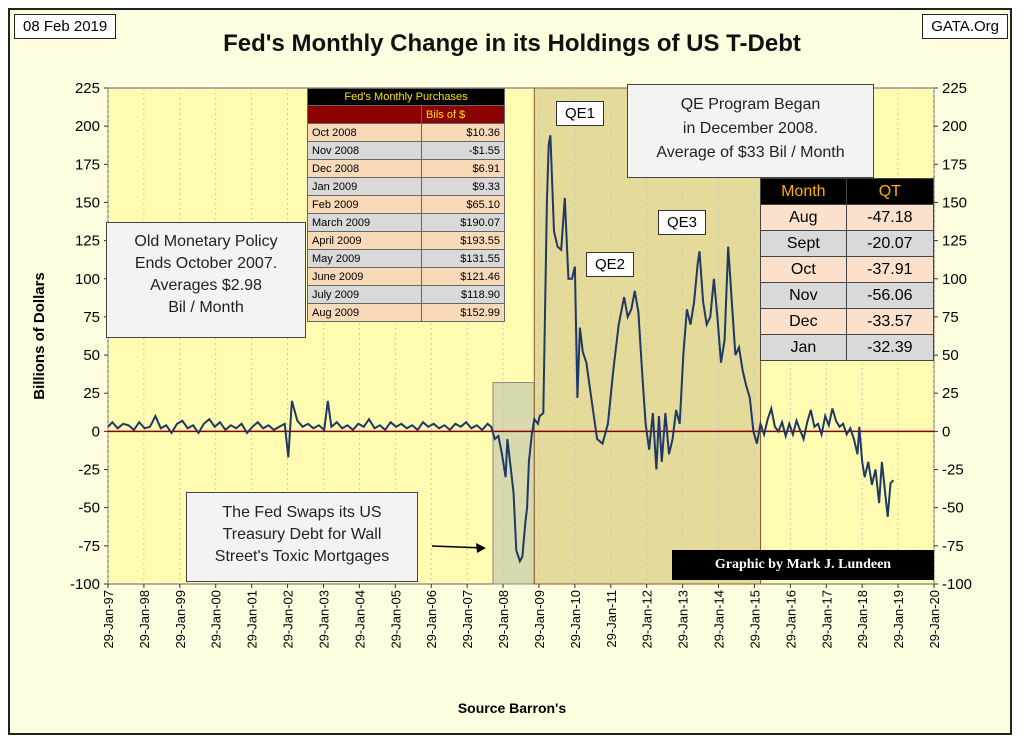  What do you see at coordinates (965, 26) in the screenshot?
I see `site-tag: GATA.Org` at bounding box center [965, 26].